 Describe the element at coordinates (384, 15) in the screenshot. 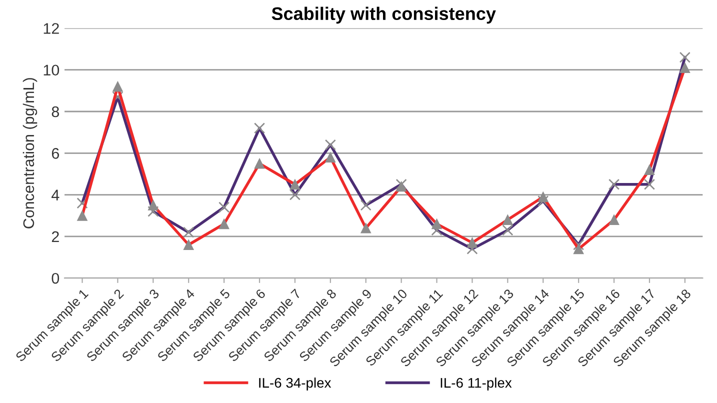

I see `chart-title: Scability with consistency` at that location.